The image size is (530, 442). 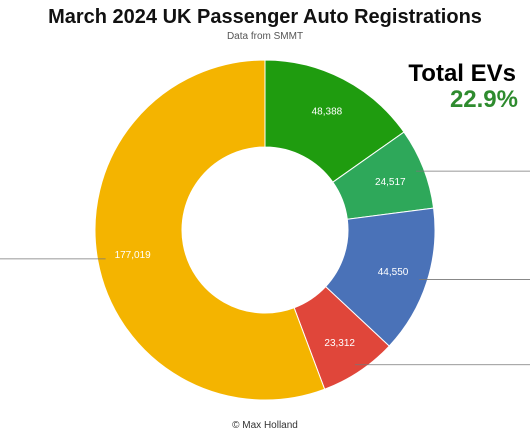 I want to click on page-subtitle: Data from SMMT, so click(x=265, y=36).